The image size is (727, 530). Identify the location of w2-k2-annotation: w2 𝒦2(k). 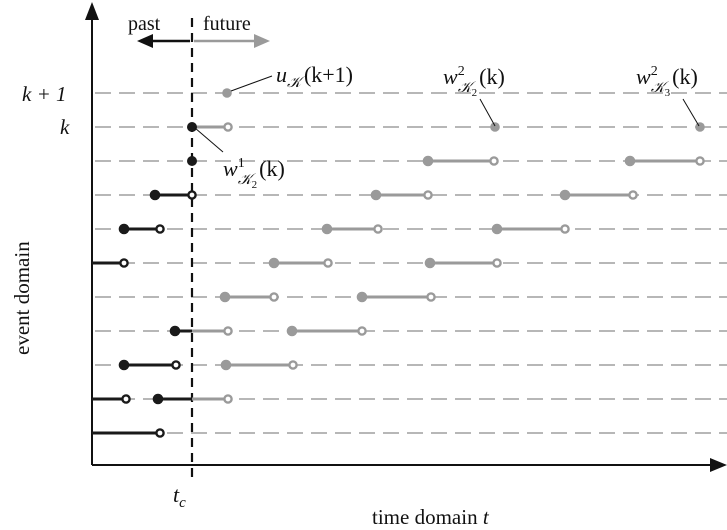
(474, 81).